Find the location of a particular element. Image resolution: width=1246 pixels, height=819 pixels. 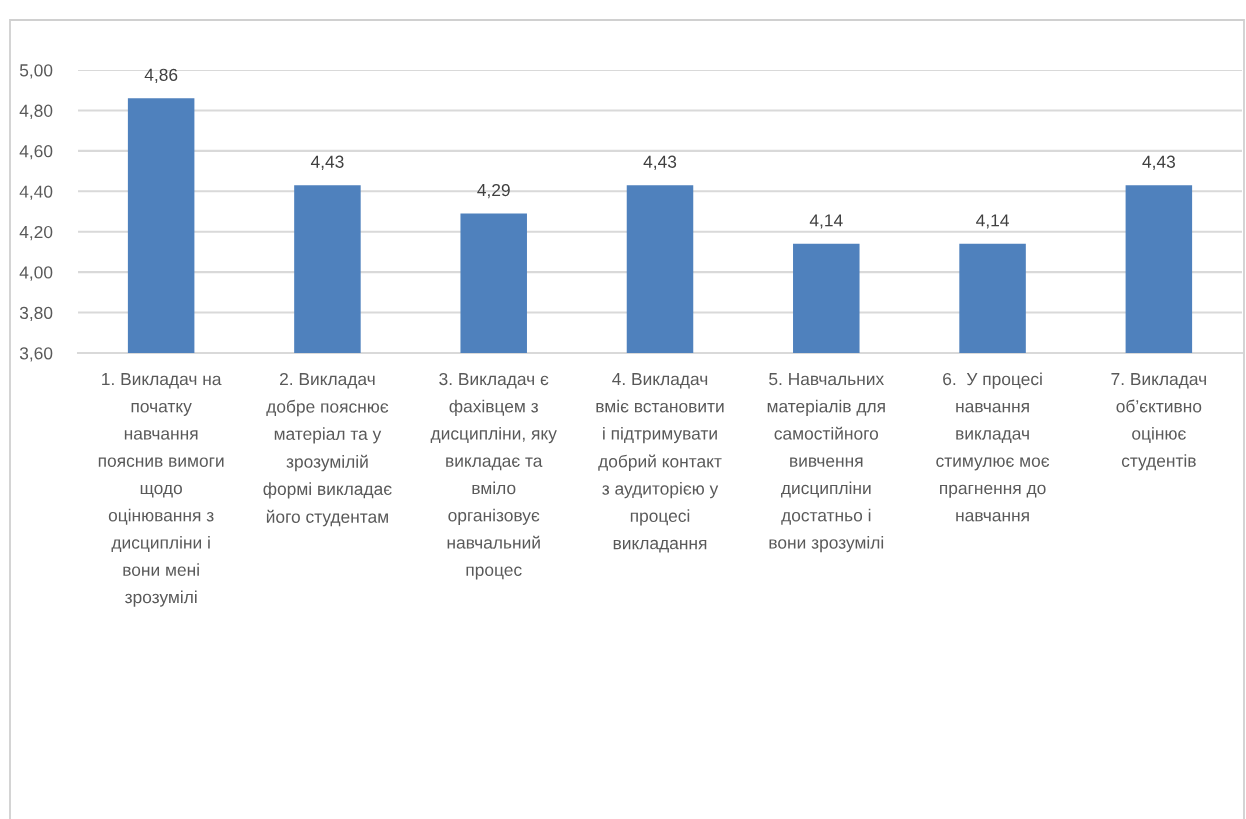

x-tick-label: 5. Навчальних матеріалів для самостійного вивчення дисципліни достатньо і вони зрозумілі is located at coordinates (826, 463).